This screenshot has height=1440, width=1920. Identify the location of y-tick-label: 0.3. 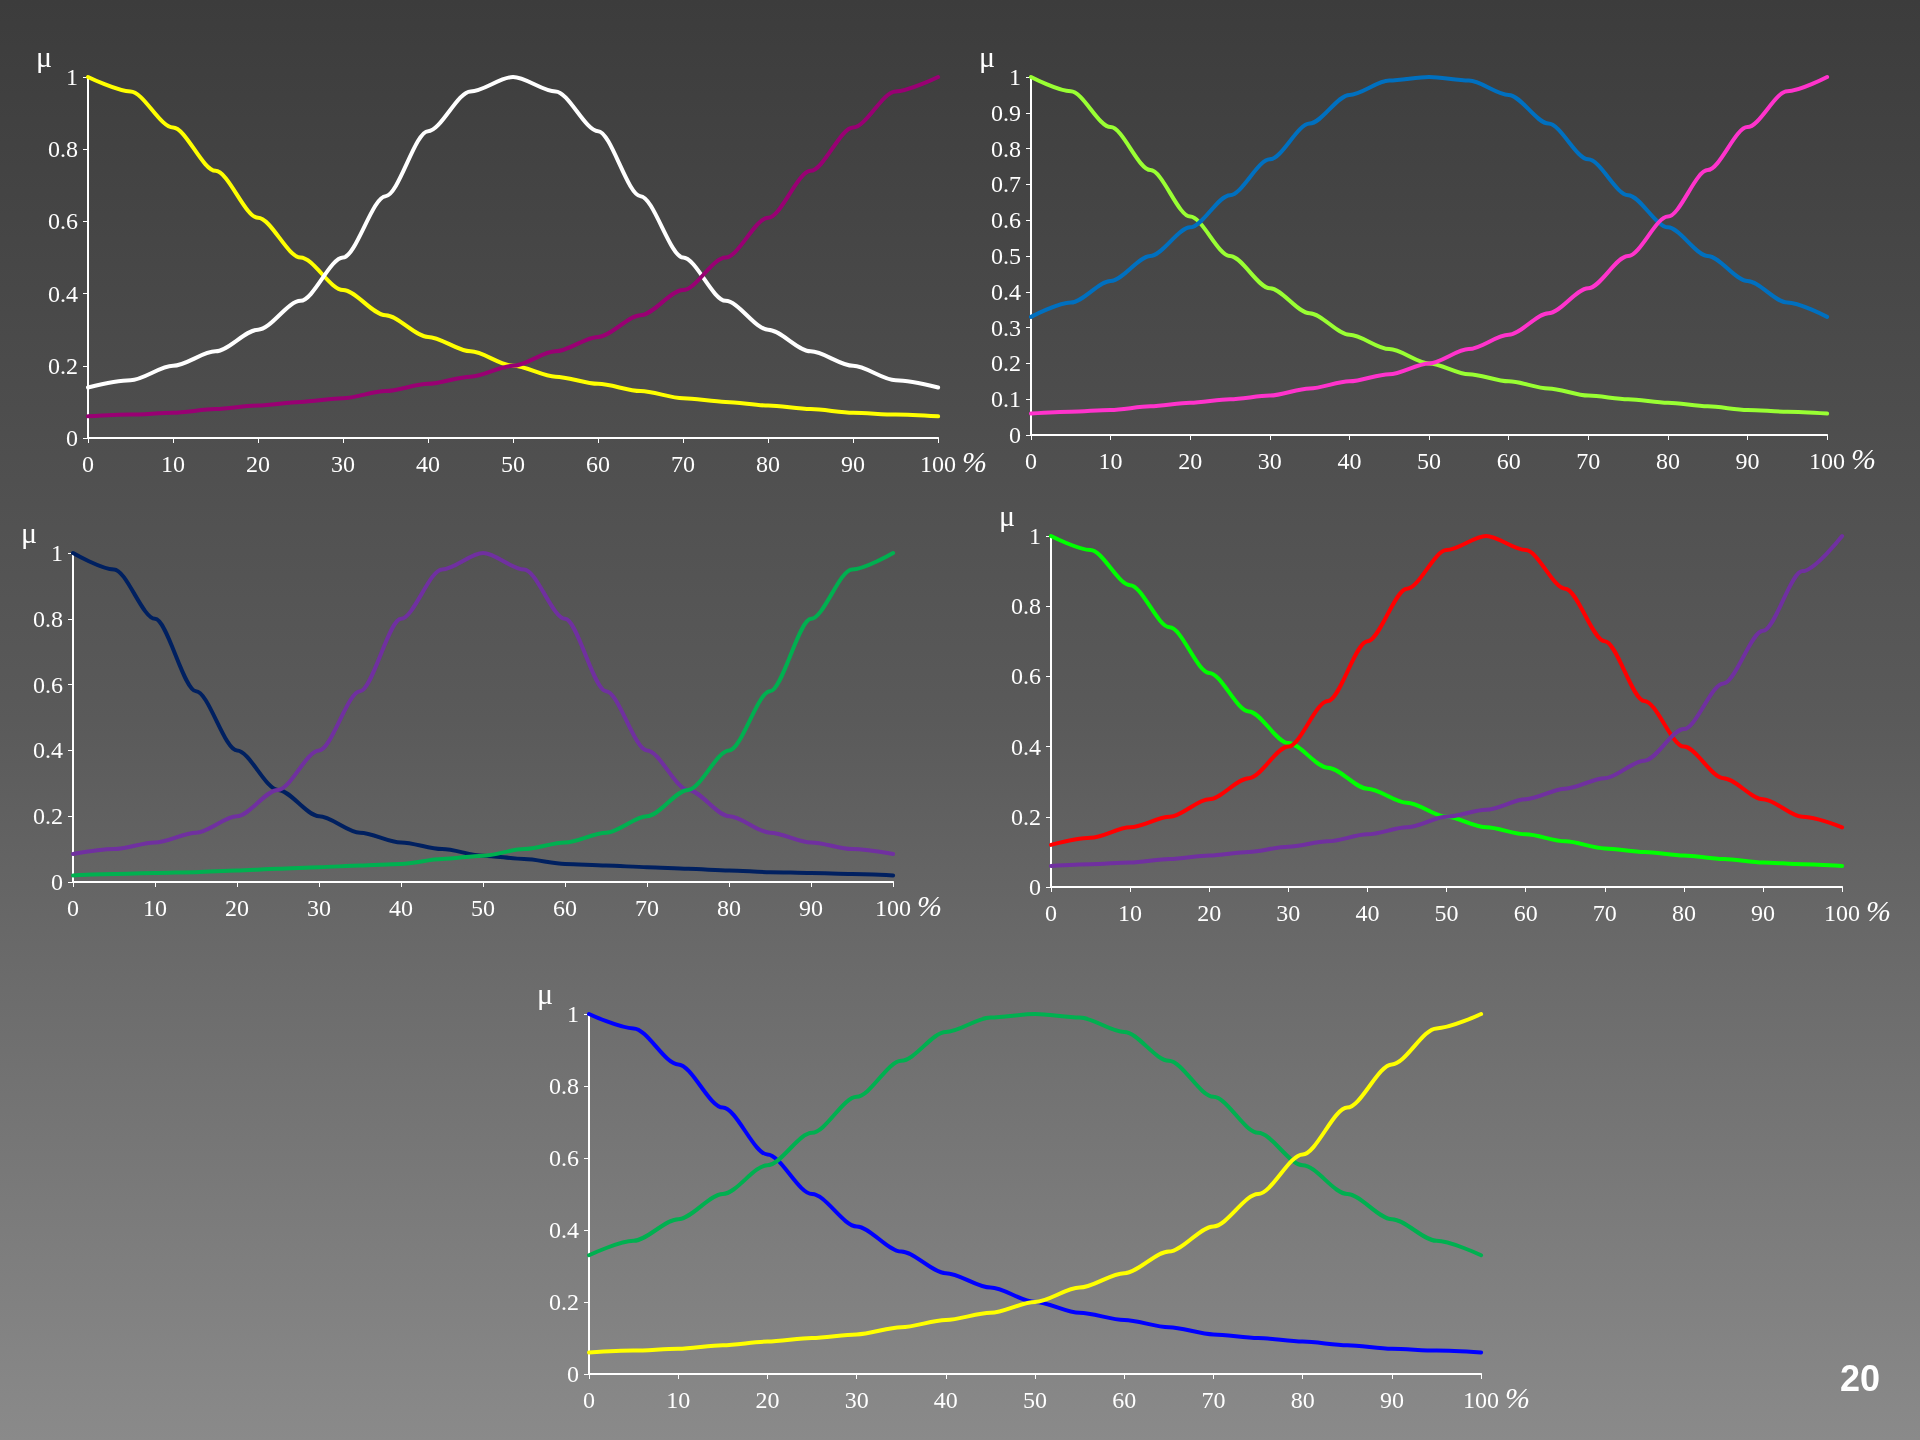
(1006, 327).